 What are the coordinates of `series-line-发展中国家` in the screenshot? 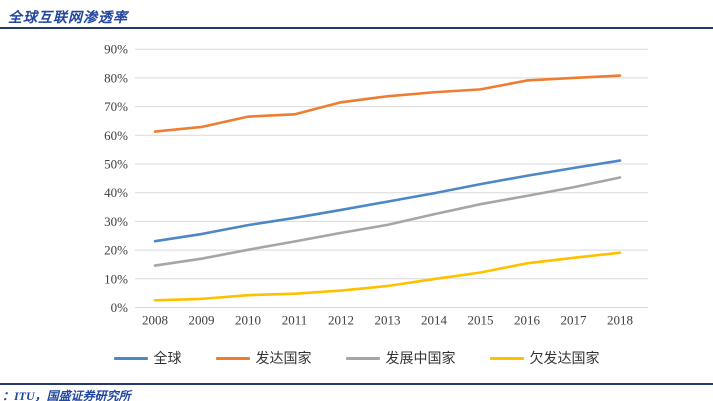 It's located at (387, 221).